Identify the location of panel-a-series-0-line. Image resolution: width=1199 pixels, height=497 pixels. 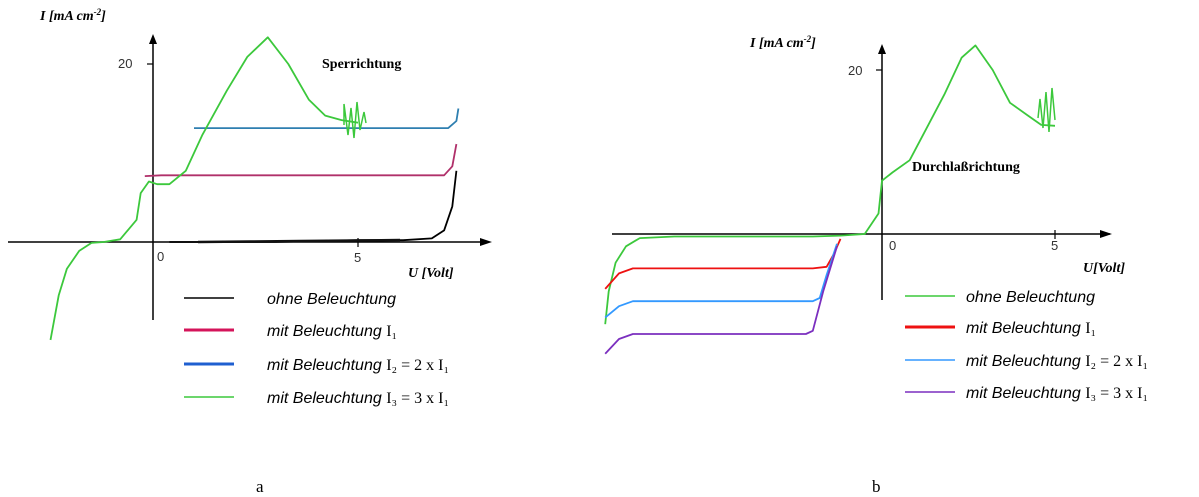
(313, 206).